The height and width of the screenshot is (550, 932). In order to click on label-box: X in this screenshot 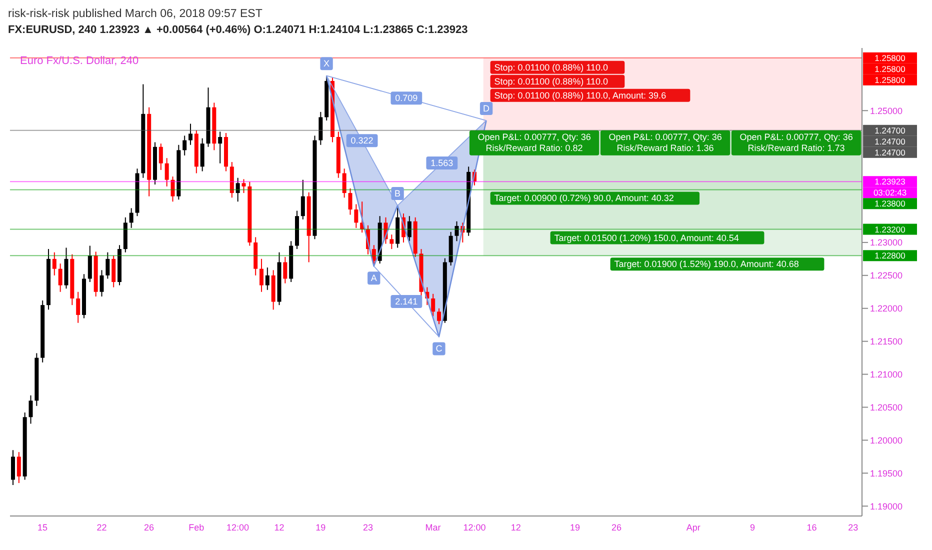, I will do `click(326, 63)`.